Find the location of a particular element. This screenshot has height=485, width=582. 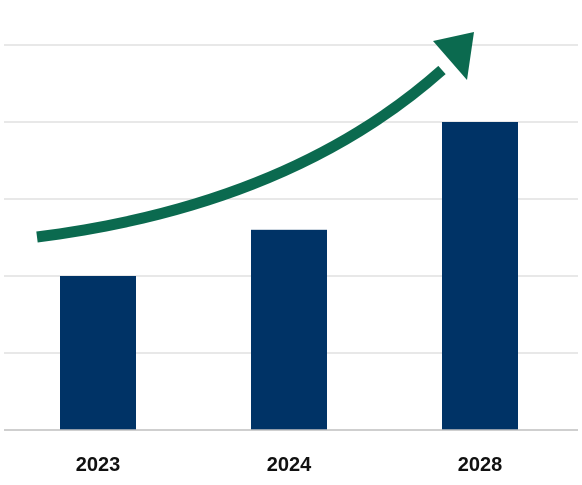

x-tick-label: 2023 is located at coordinates (98, 465).